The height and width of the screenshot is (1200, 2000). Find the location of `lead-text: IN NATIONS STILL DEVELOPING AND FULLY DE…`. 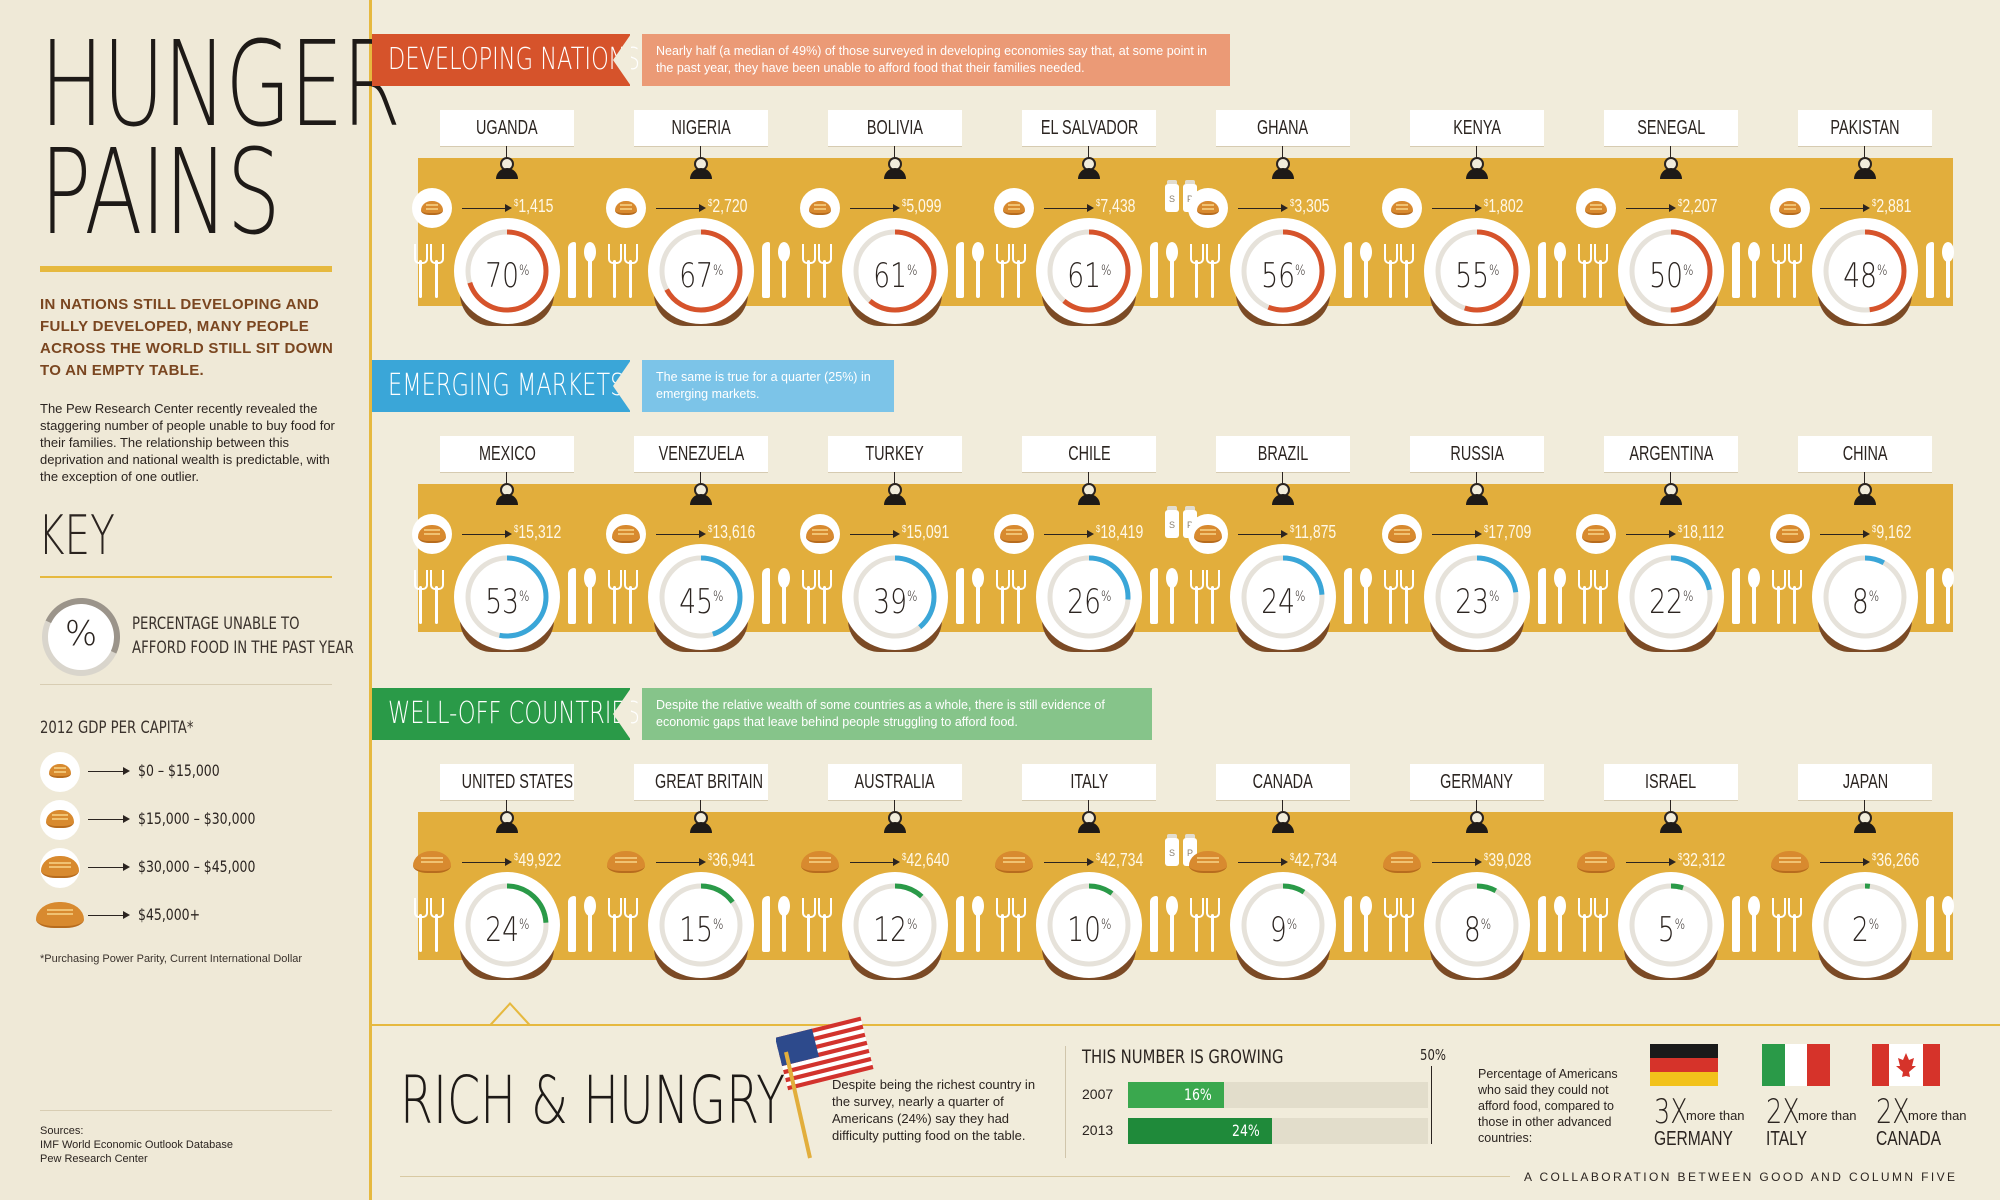

lead-text: IN NATIONS STILL DEVELOPING AND FULLY DE… is located at coordinates (187, 337).